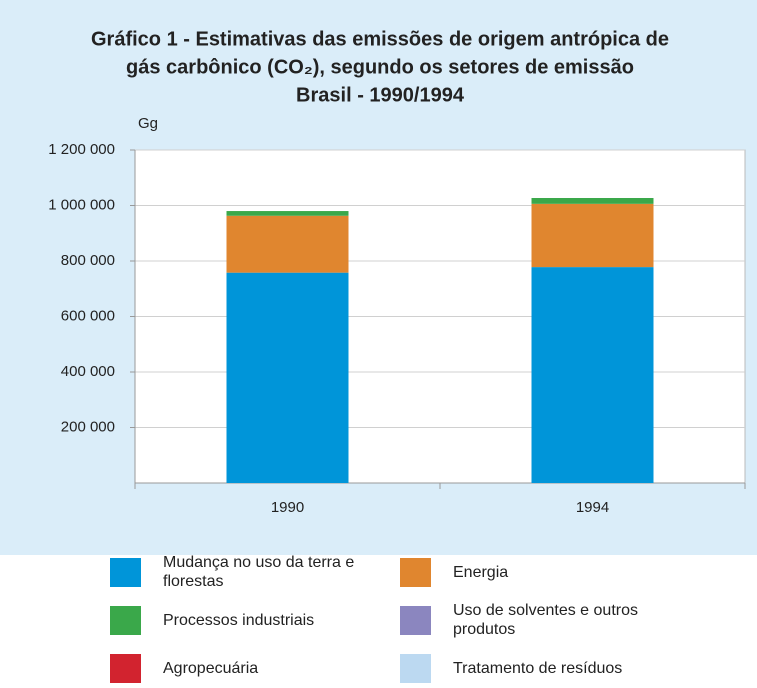  Describe the element at coordinates (148, 123) in the screenshot. I see `y-axis-label: Gg` at that location.